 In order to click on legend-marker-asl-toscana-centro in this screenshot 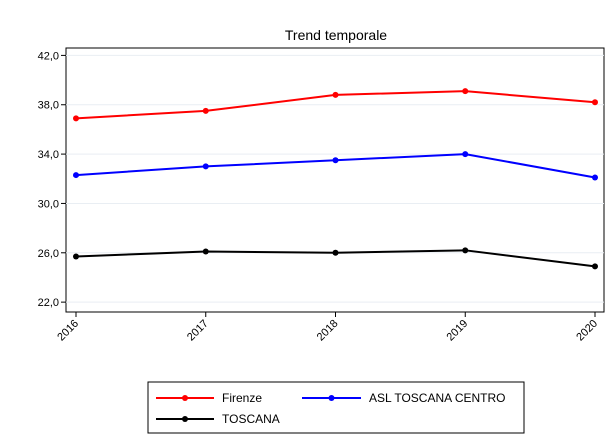, I will do `click(331, 398)`.